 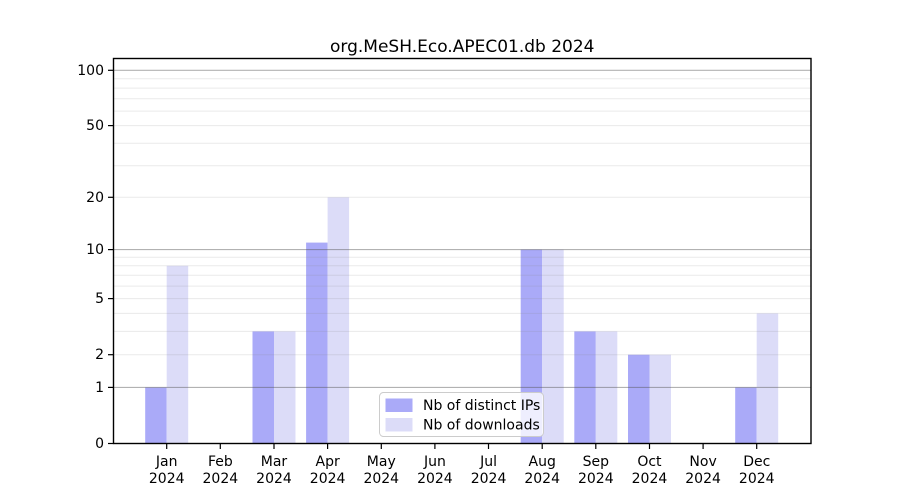 I want to click on bar-distinct-ips-jan, so click(x=156, y=415).